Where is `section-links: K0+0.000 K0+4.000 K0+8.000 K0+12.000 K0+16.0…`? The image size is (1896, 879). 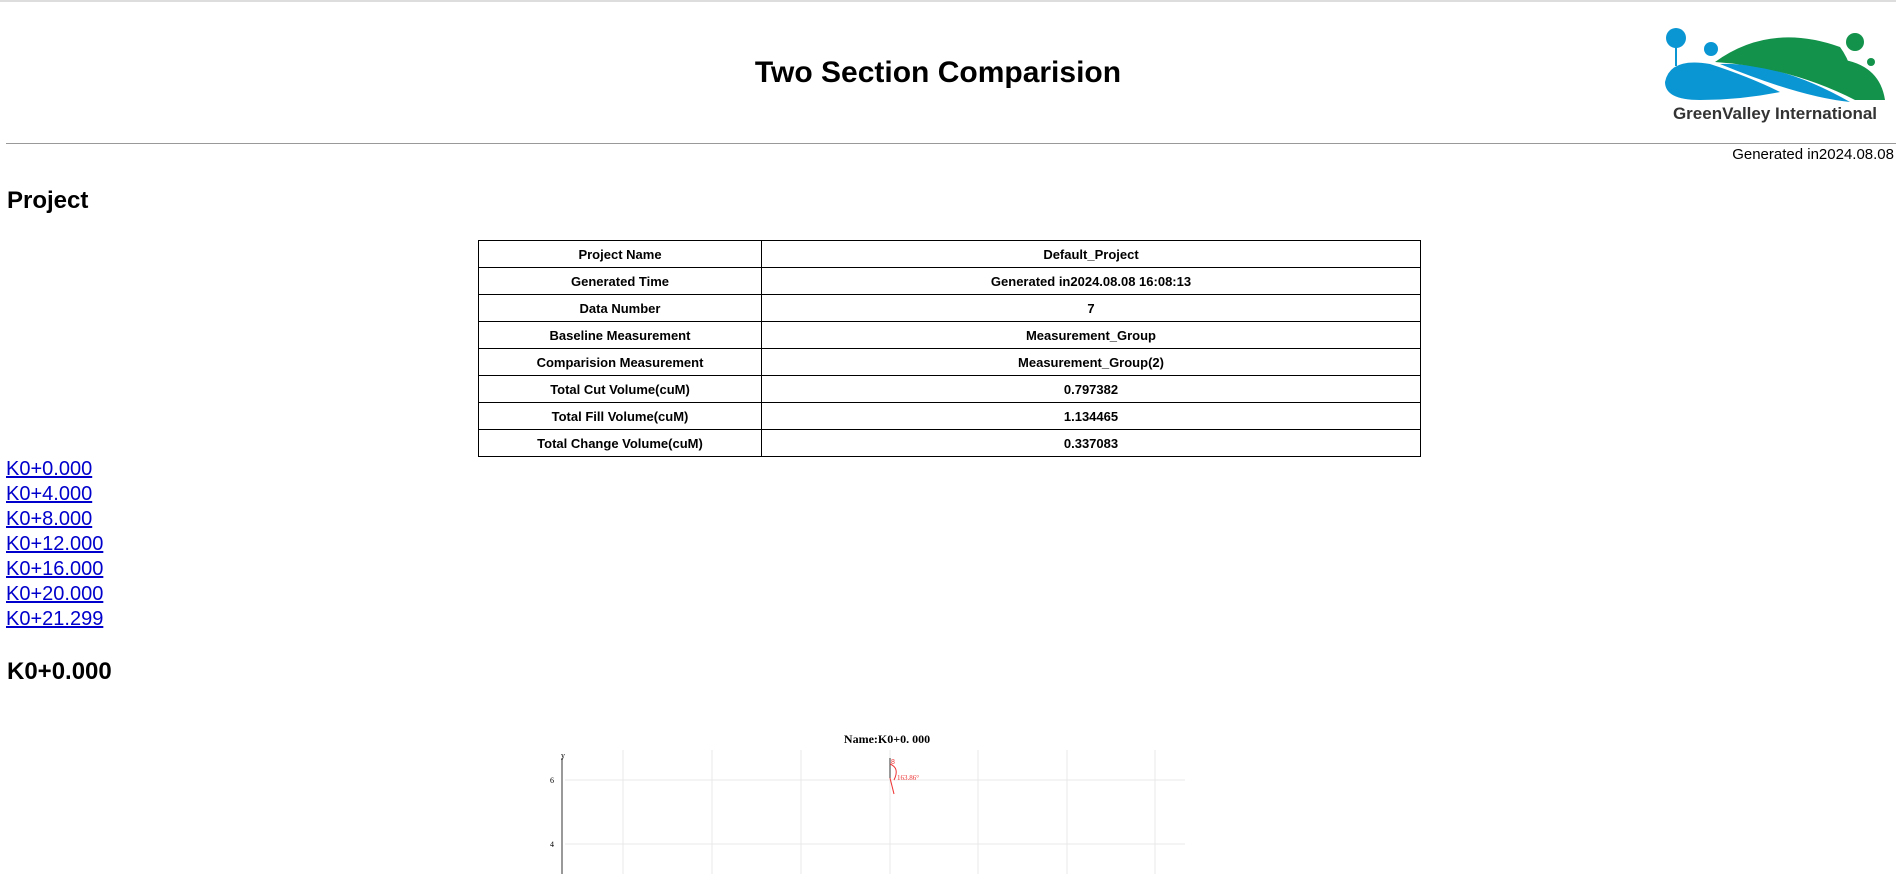
section-links: K0+0.000 K0+4.000 K0+8.000 K0+12.000 K0+16.0… is located at coordinates (54, 544).